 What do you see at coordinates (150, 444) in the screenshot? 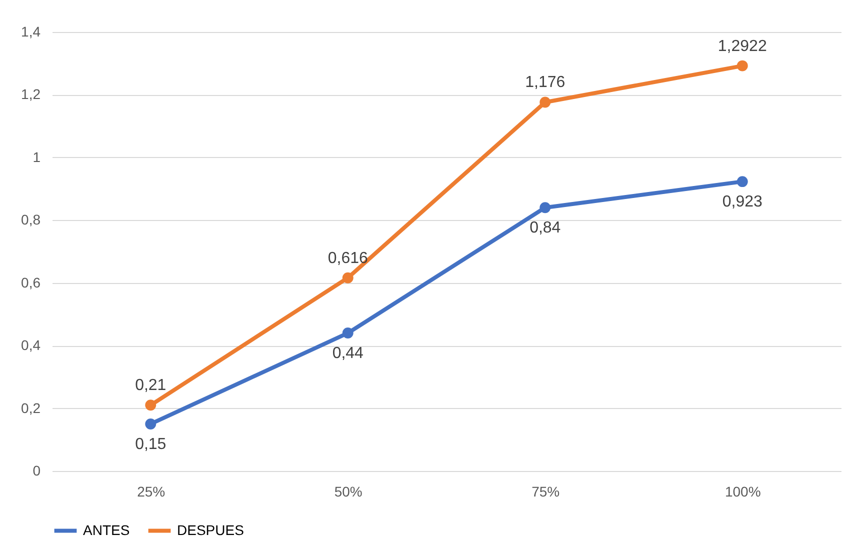
I see `data-label: 0,15` at bounding box center [150, 444].